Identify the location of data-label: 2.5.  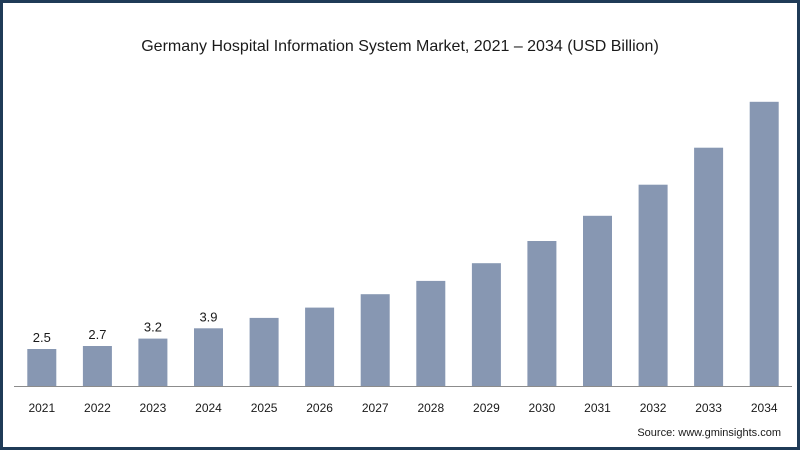
(42, 337).